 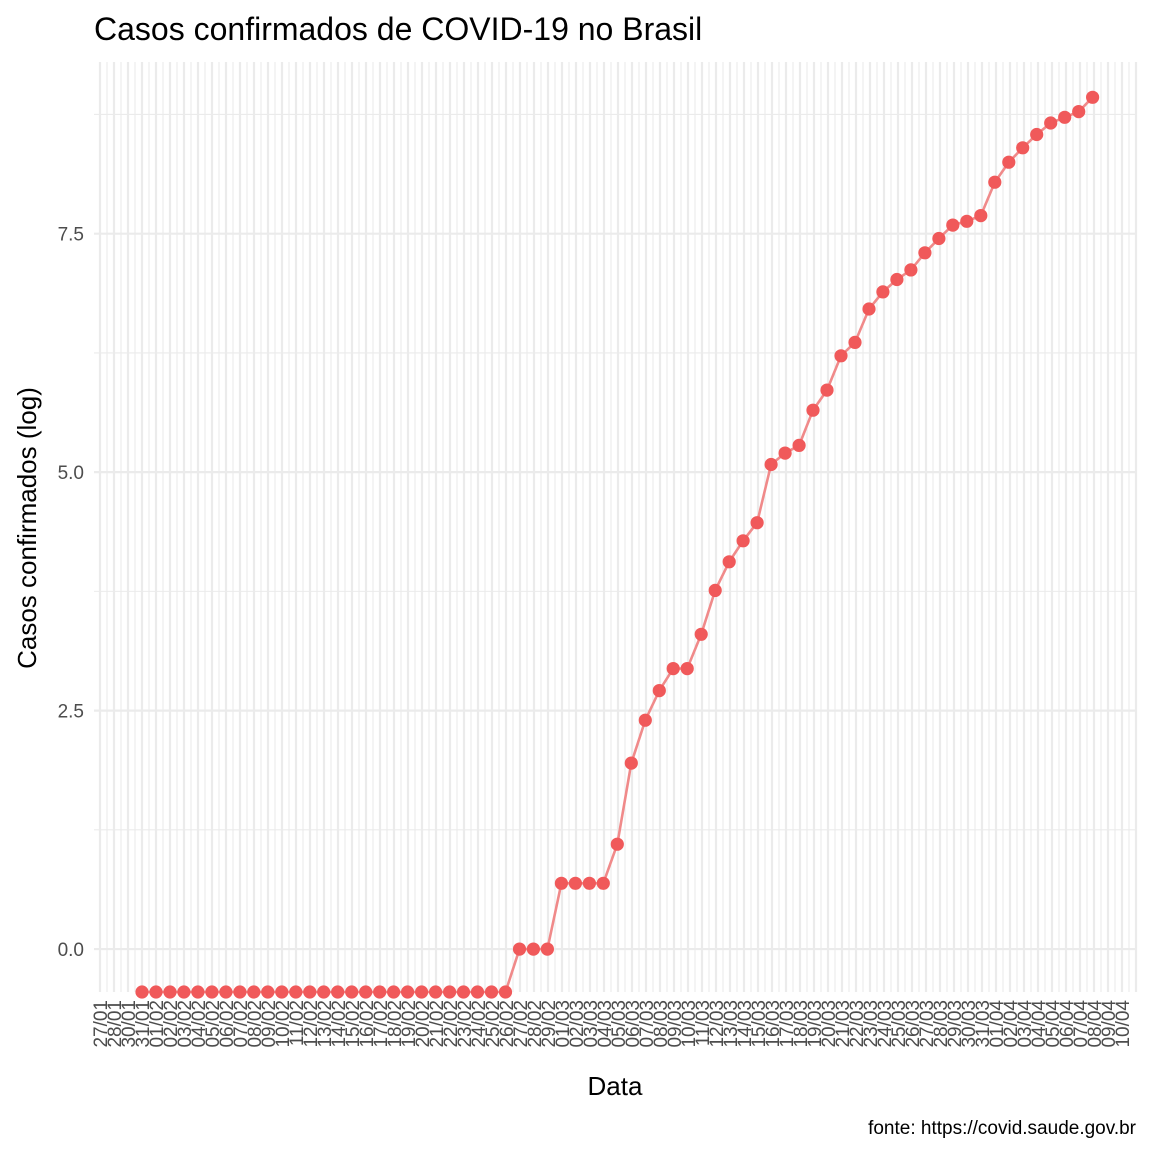 I want to click on x-tick-label: 14/02, so click(x=339, y=1024).